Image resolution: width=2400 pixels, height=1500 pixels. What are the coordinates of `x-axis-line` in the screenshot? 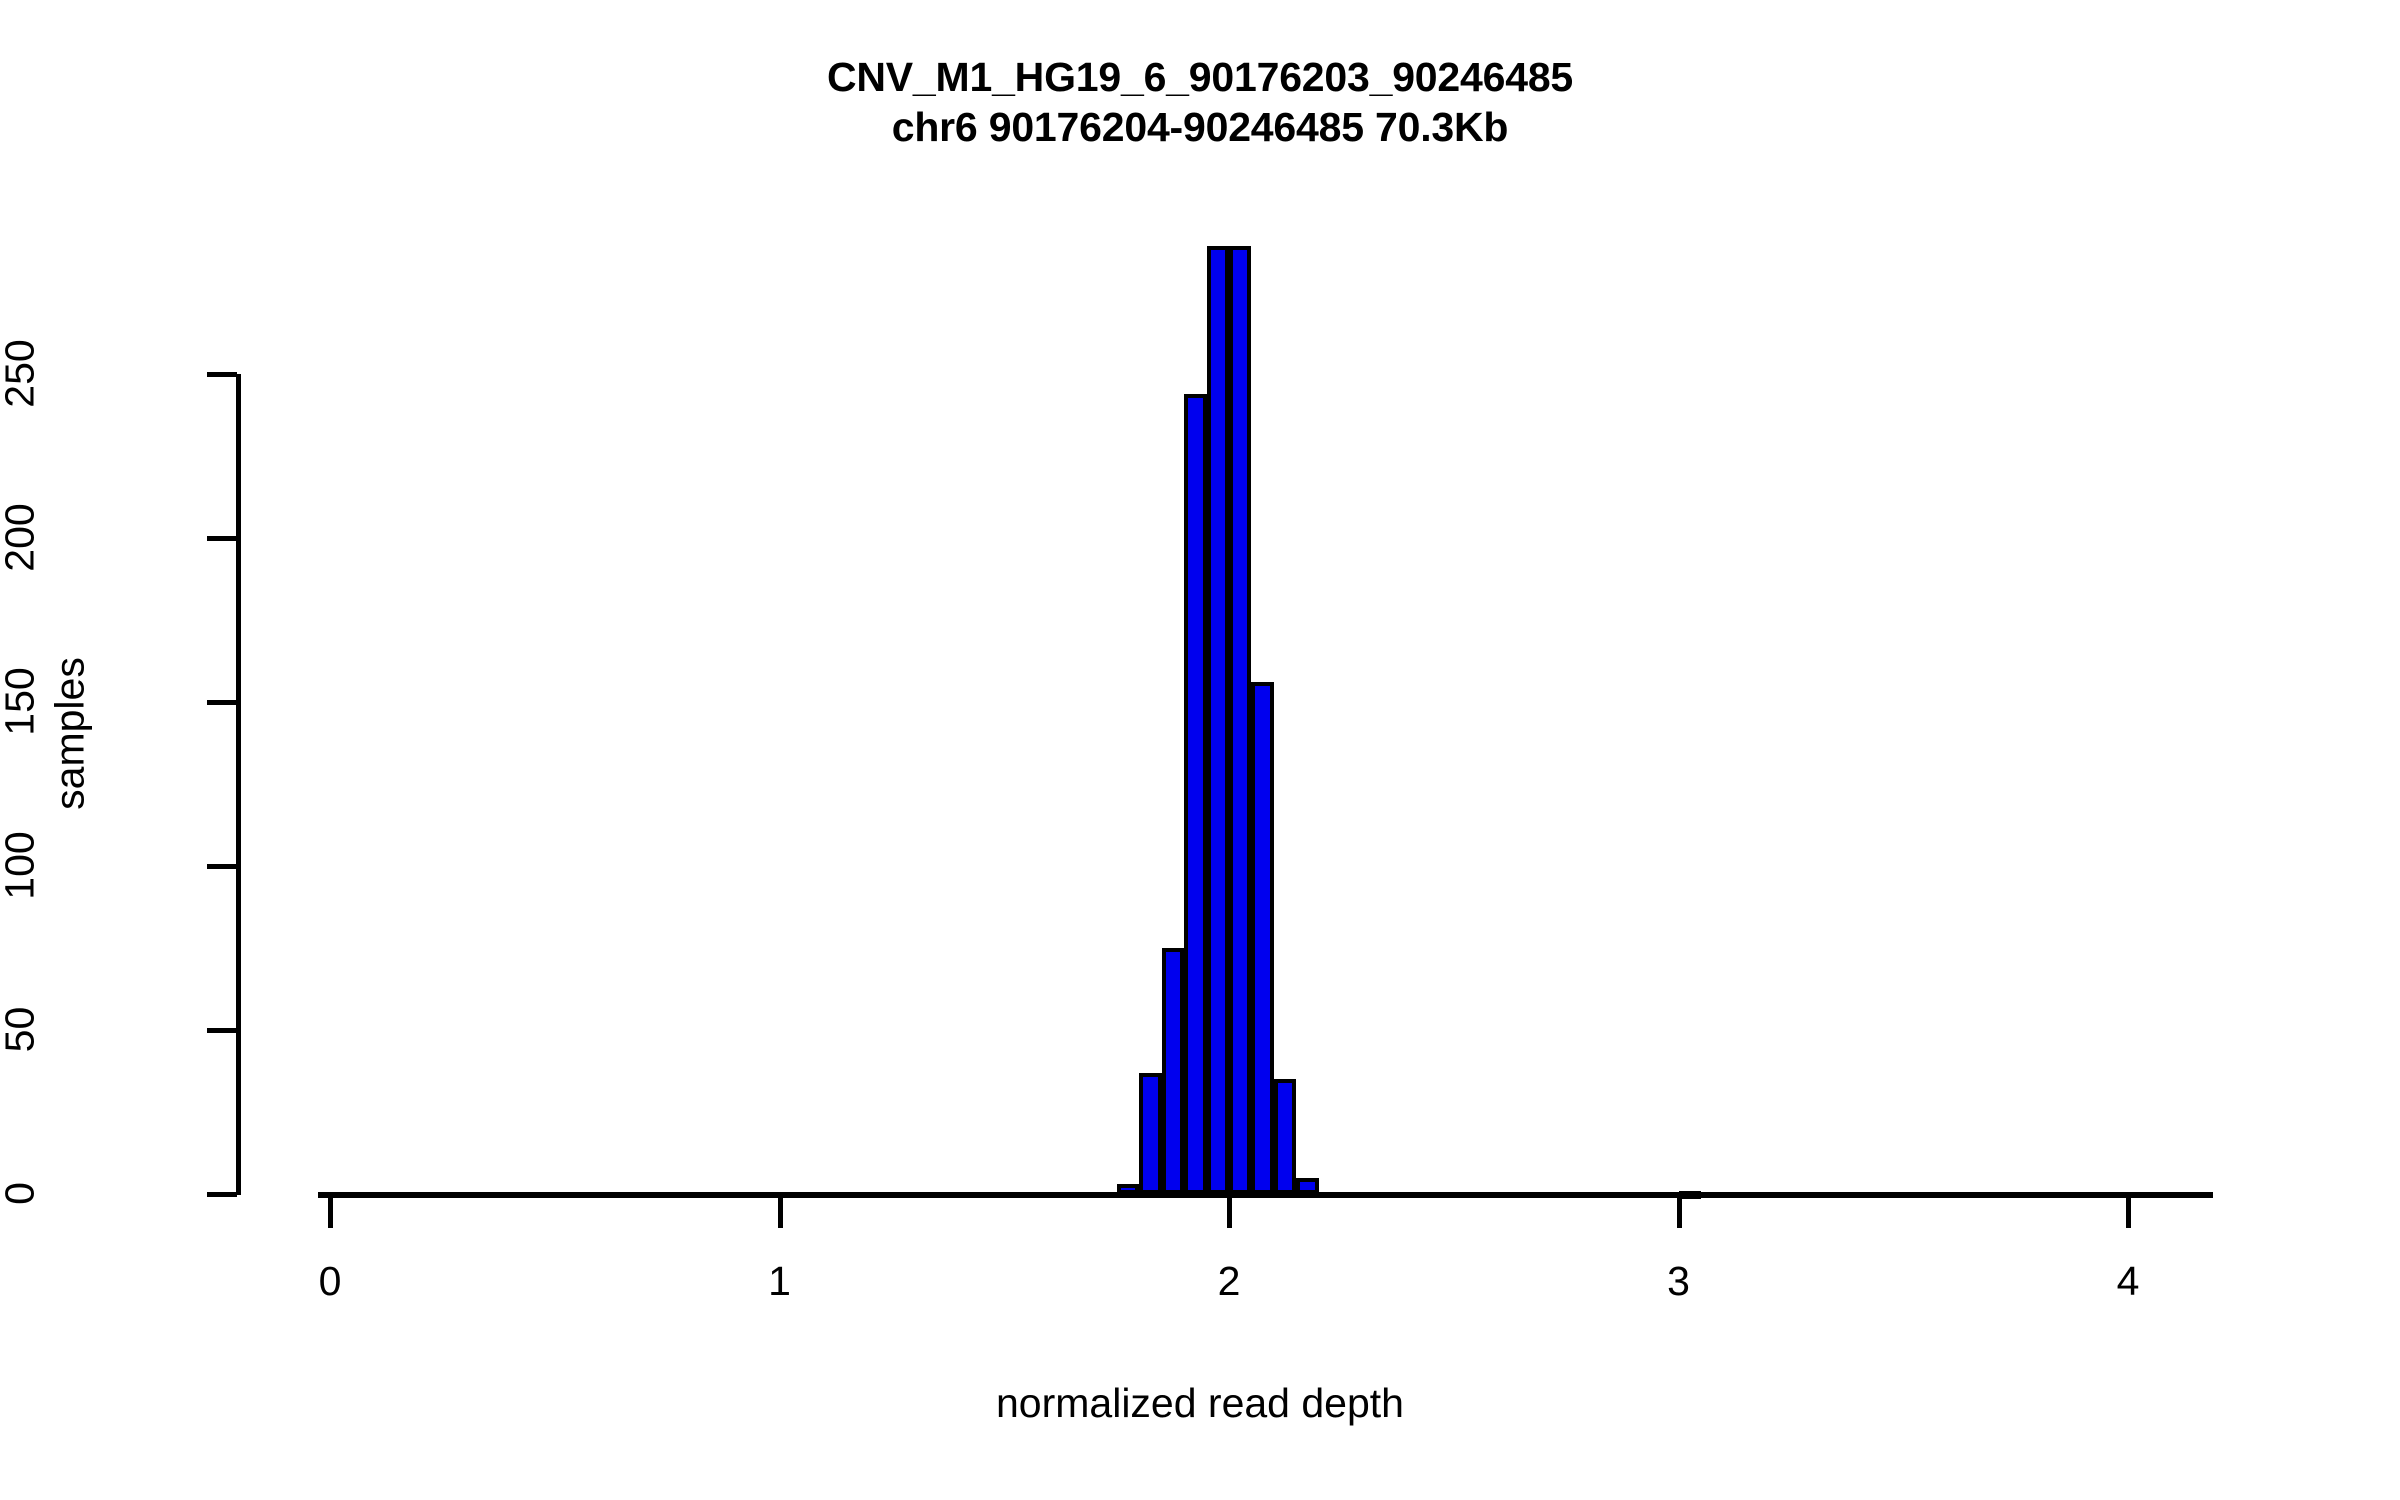 It's located at (1265, 1195).